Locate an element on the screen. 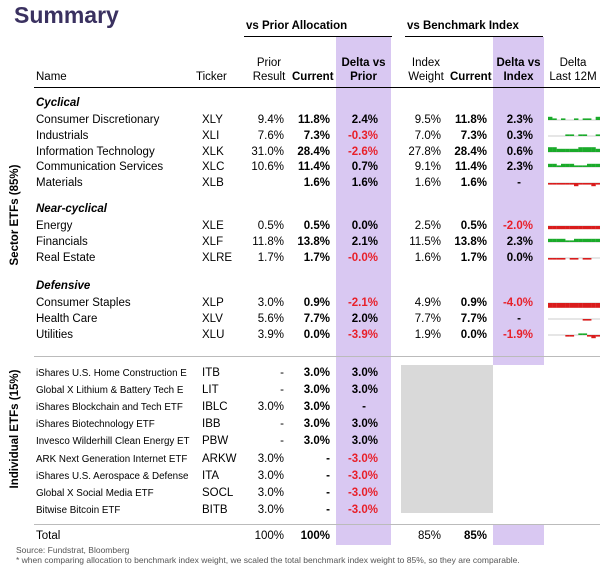  header-prior-result-line2: Result is located at coordinates (269, 77).